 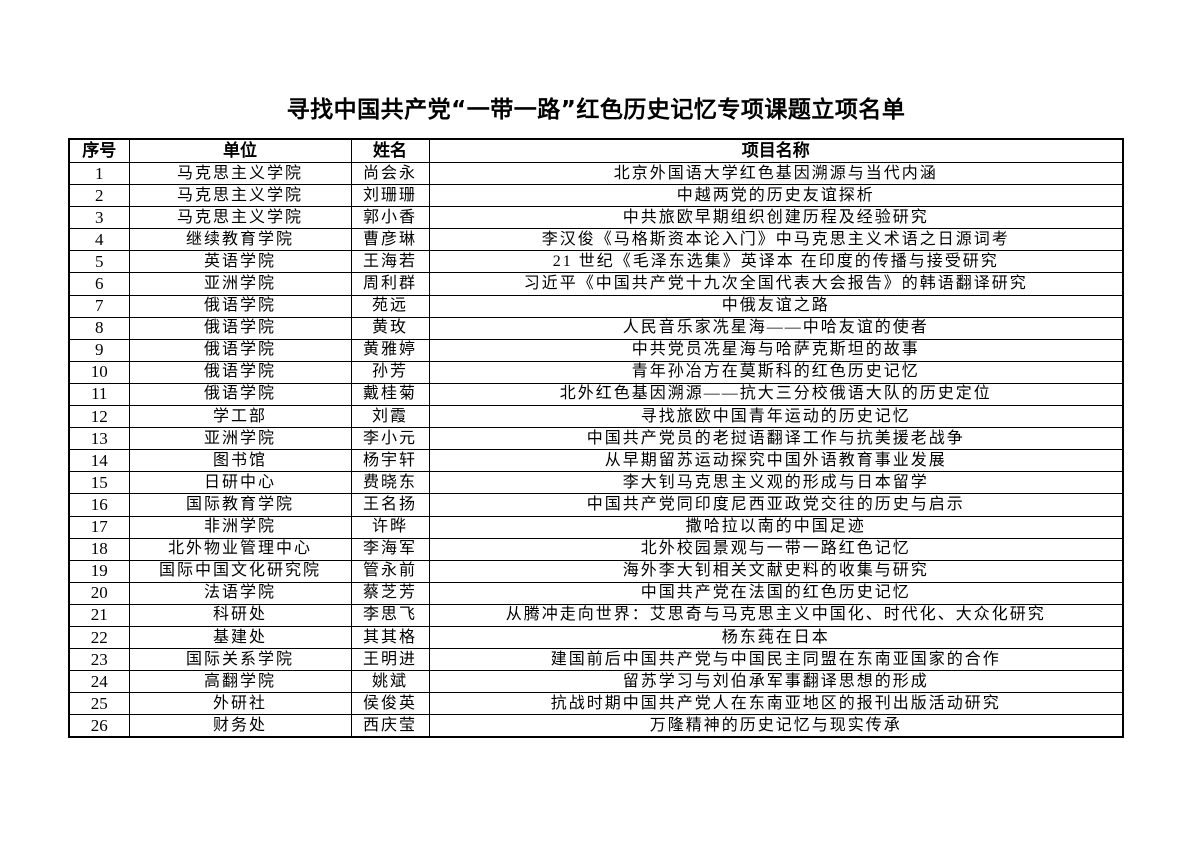 I want to click on cell-name: 孙芳, so click(x=390, y=372).